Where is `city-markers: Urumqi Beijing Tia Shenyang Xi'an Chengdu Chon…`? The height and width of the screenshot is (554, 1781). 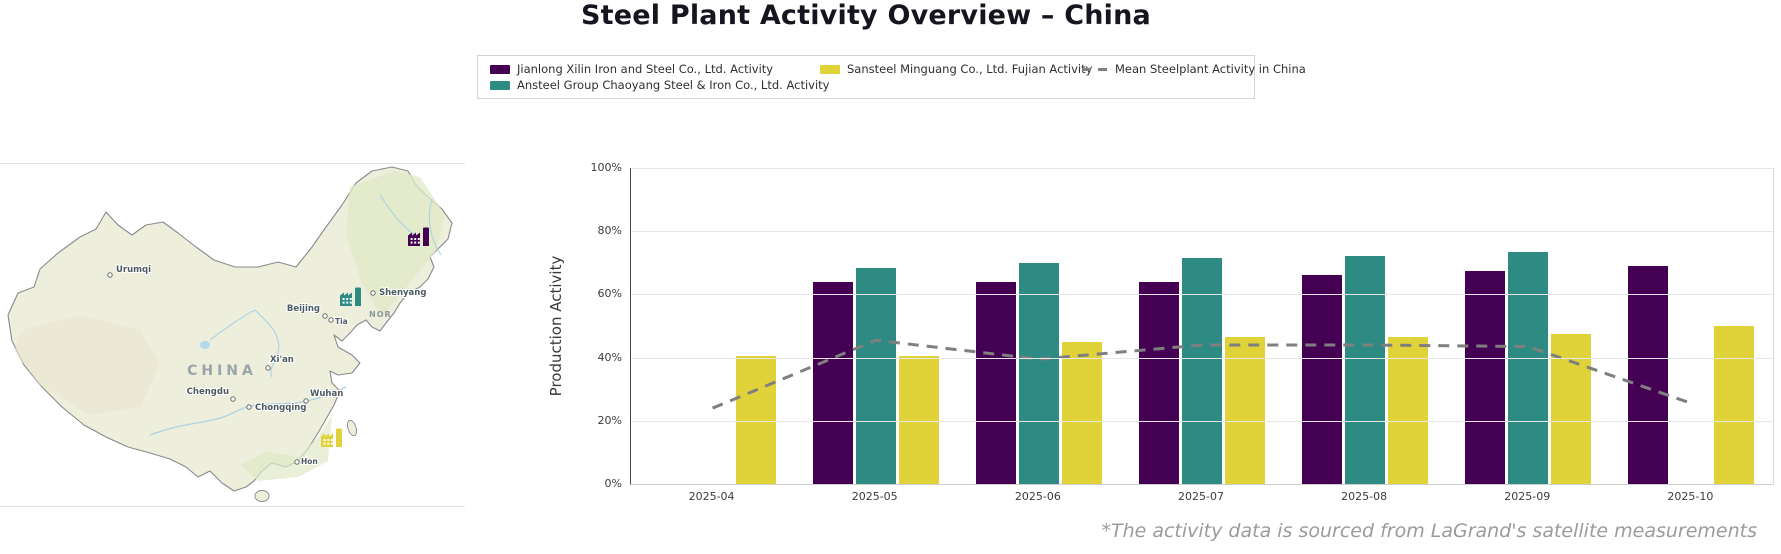
city-markers: Urumqi Beijing Tia Shenyang Xi'an Chengdu Chon… is located at coordinates (267, 365).